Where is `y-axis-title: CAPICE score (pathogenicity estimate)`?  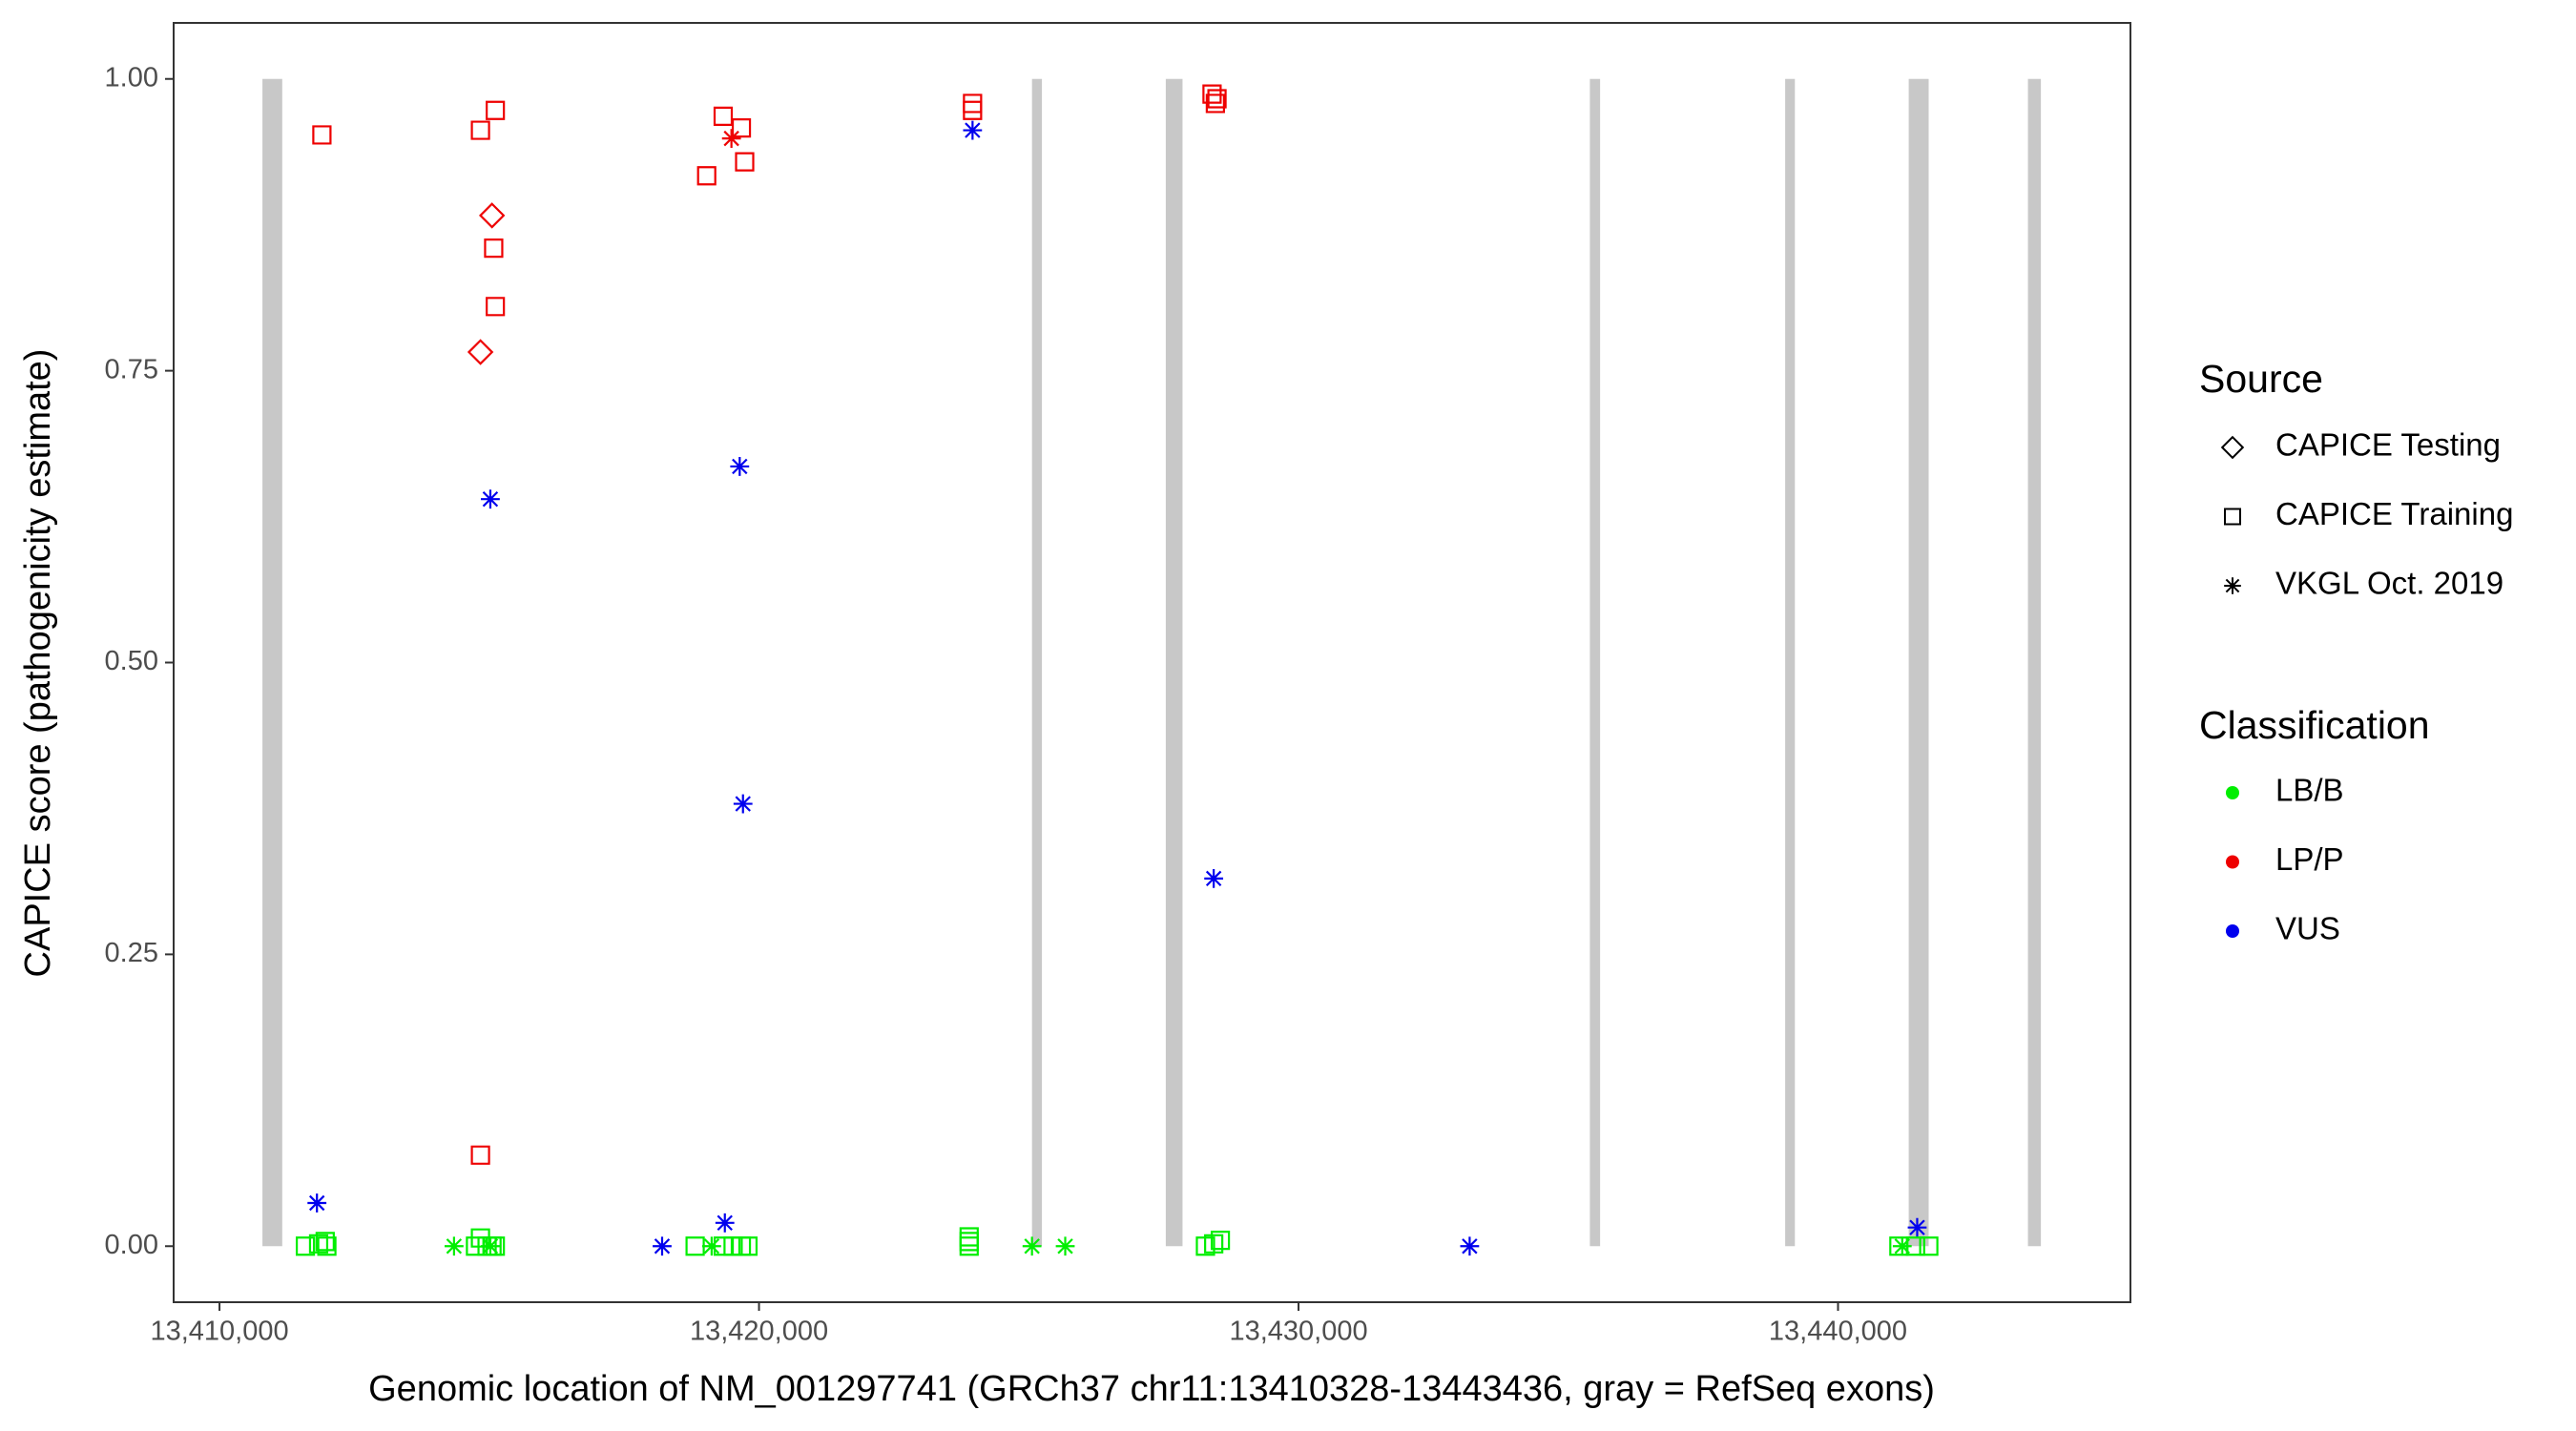 y-axis-title: CAPICE score (pathogenicity estimate) is located at coordinates (38, 663).